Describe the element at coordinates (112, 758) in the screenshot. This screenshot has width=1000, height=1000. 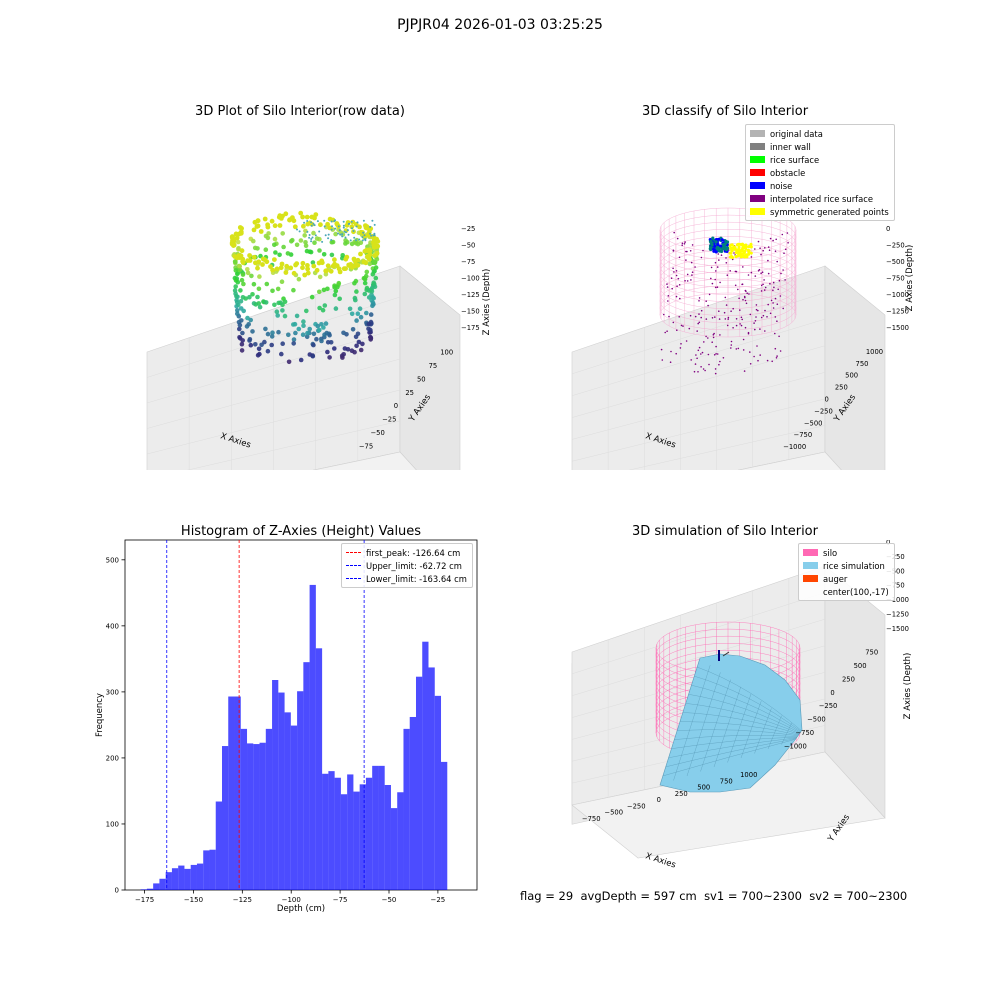
I see `y-tick-label: 200` at that location.